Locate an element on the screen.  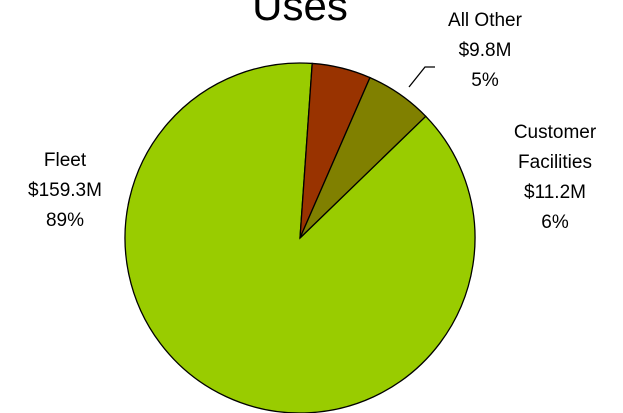
slice-label-all-other-percent: 5% is located at coordinates (485, 80).